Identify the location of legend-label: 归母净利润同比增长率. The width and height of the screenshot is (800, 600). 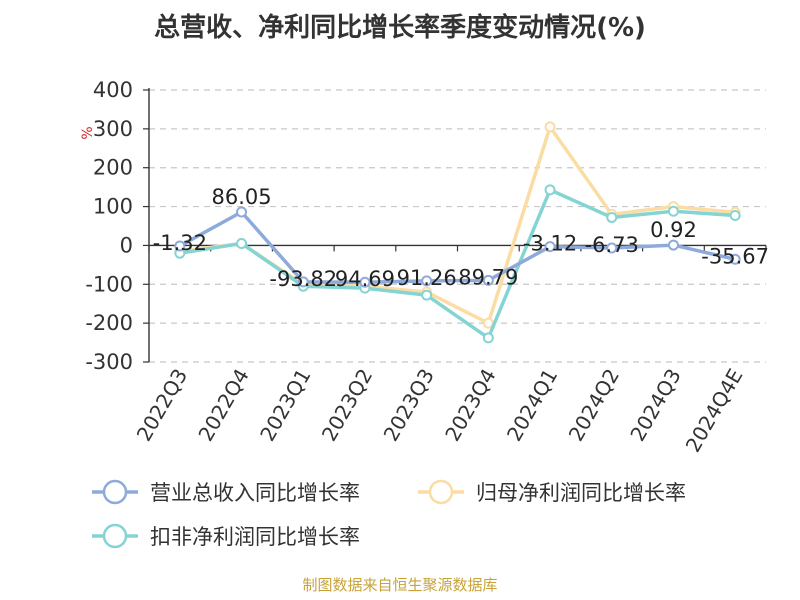
(581, 493).